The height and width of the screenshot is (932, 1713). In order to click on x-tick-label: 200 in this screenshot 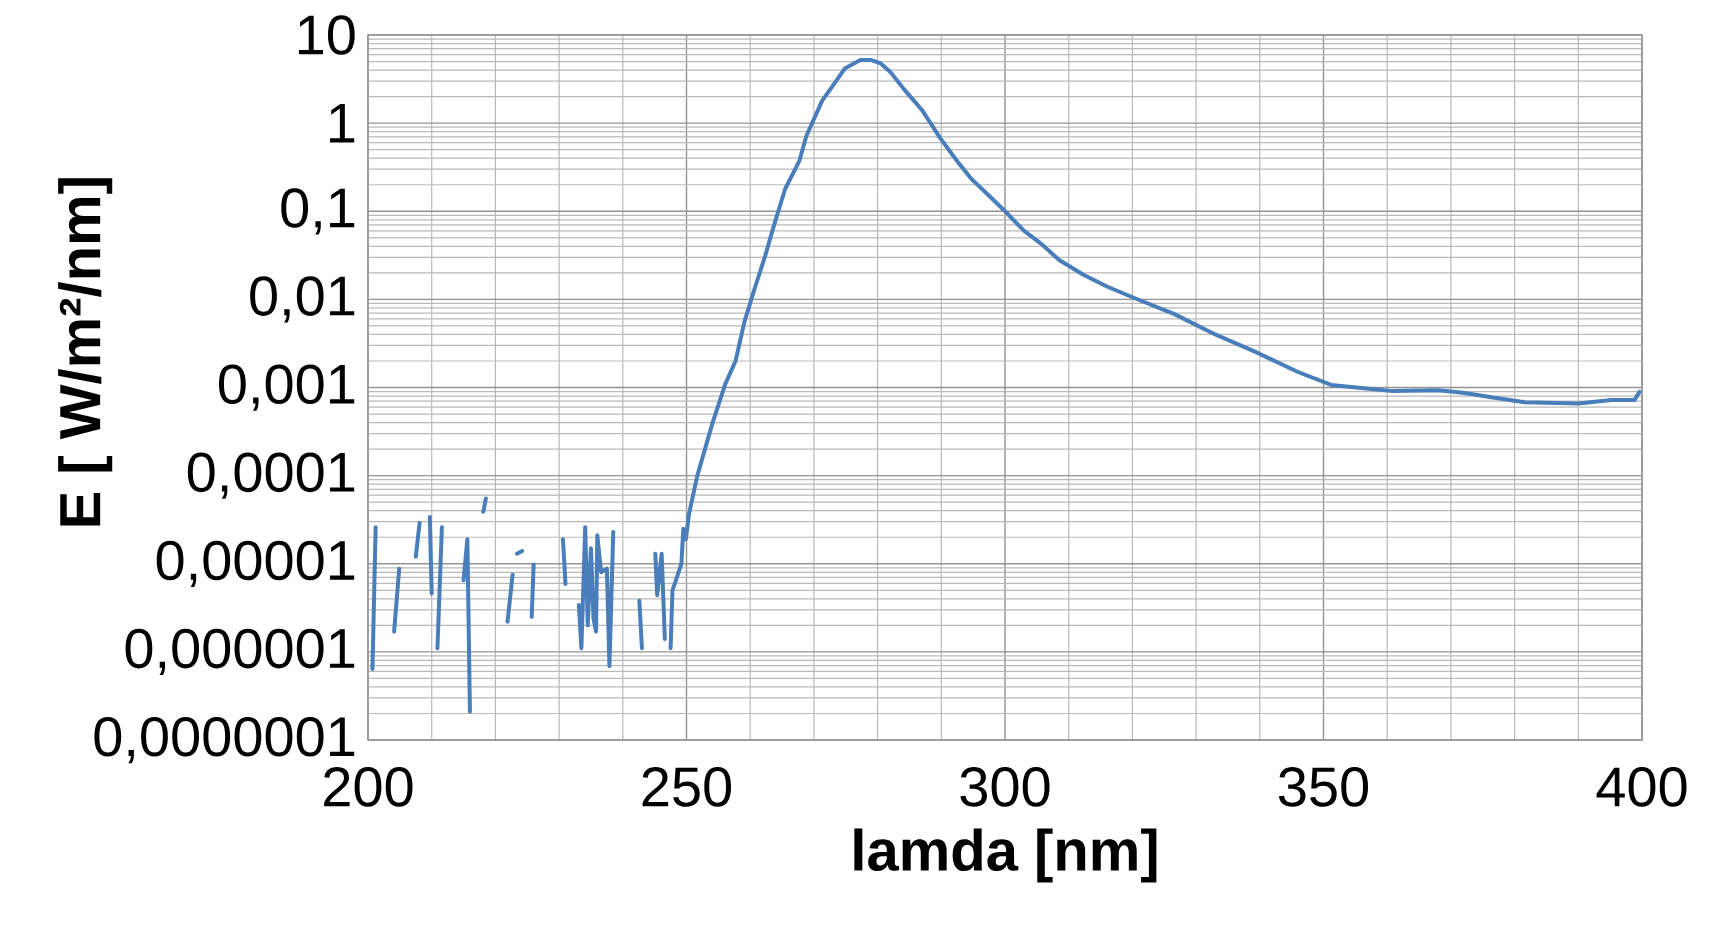, I will do `click(368, 787)`.